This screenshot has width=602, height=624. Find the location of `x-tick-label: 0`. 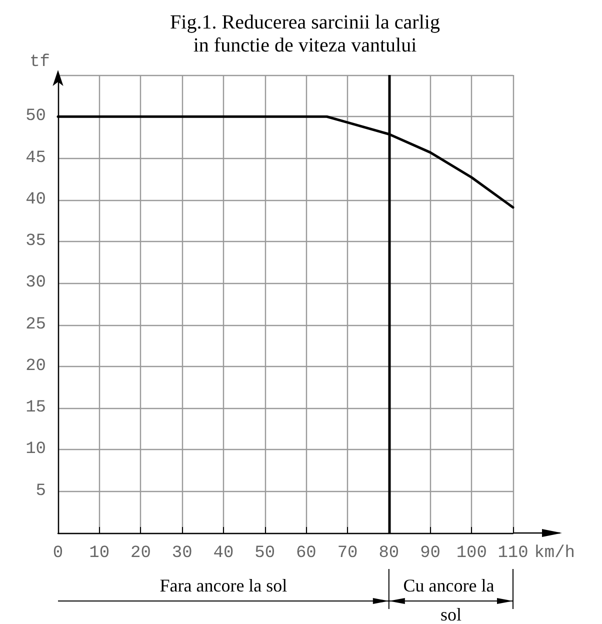

x-tick-label: 0 is located at coordinates (58, 553).